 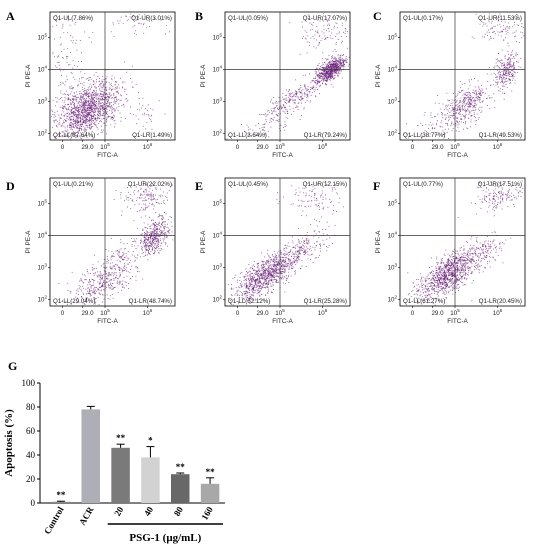 I want to click on quadrant-ul-label: Q1-UL(7.86%), so click(x=73, y=18).